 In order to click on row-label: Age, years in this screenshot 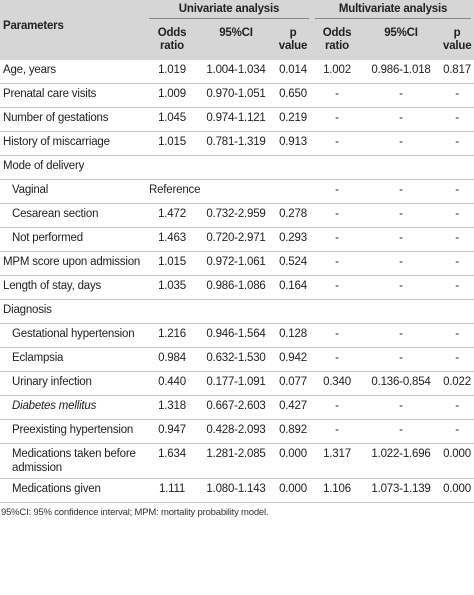, I will do `click(73, 72)`.